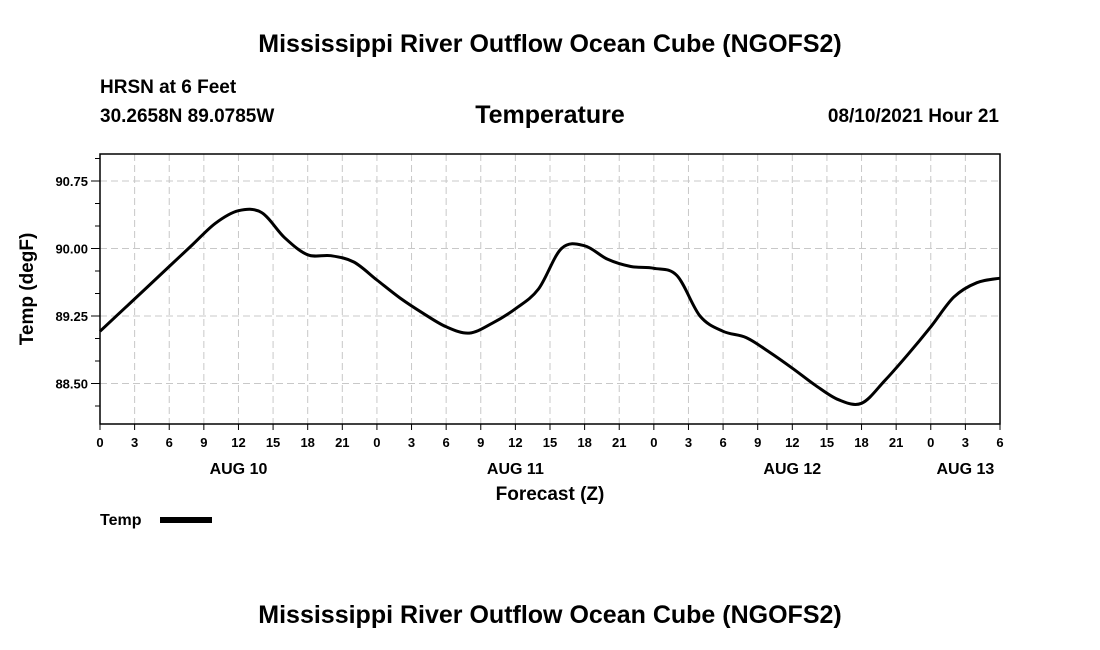  Describe the element at coordinates (187, 116) in the screenshot. I see `station-coordinates: 30.2658N 89.0785W` at that location.